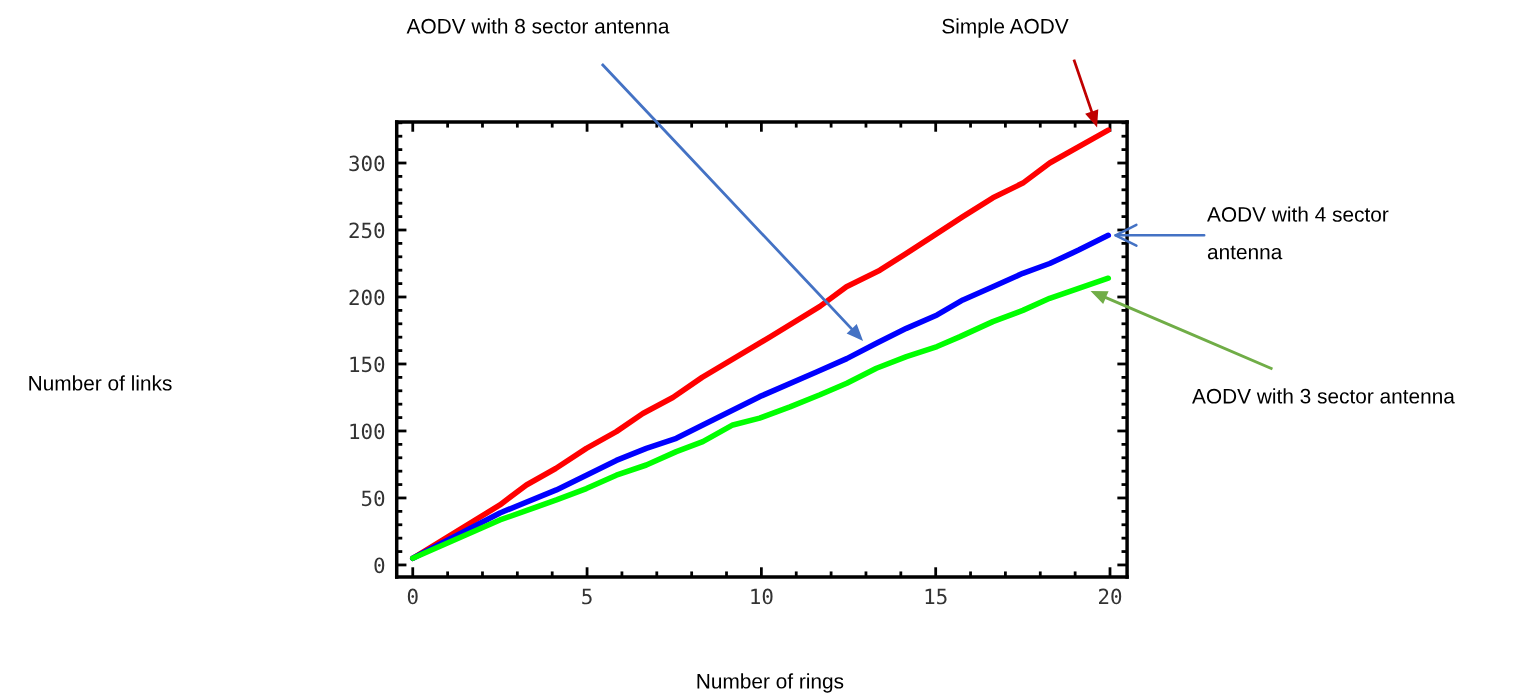 The image size is (1520, 700). What do you see at coordinates (770, 683) in the screenshot?
I see `x-axis-title: Number of rings` at bounding box center [770, 683].